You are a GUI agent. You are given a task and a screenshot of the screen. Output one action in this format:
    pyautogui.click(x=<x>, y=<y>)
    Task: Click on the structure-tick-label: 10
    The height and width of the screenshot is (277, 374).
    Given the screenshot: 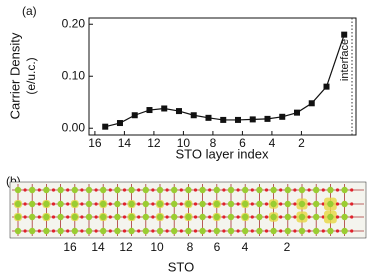 What is the action you would take?
    pyautogui.click(x=157, y=247)
    